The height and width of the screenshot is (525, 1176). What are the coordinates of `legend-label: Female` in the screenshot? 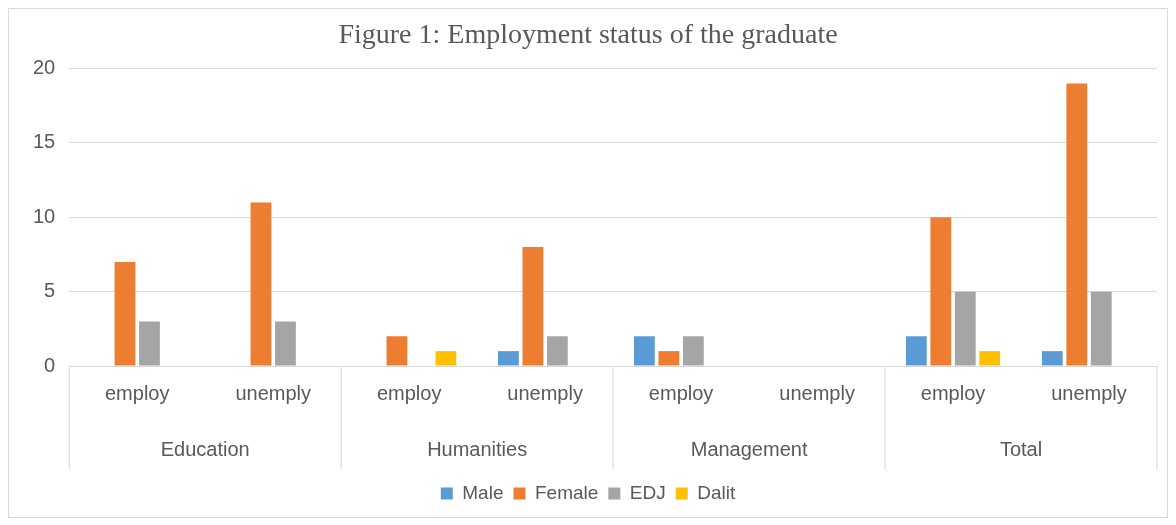 It's located at (566, 492).